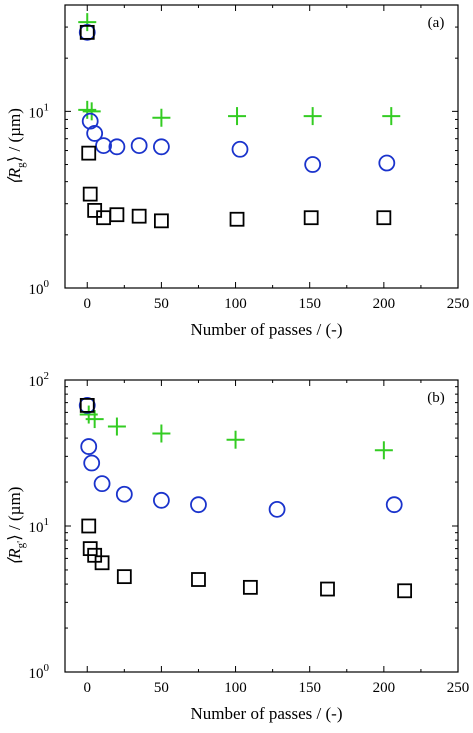  Describe the element at coordinates (21, 545) in the screenshot. I see `y-axis-title-sub-b: g'` at that location.